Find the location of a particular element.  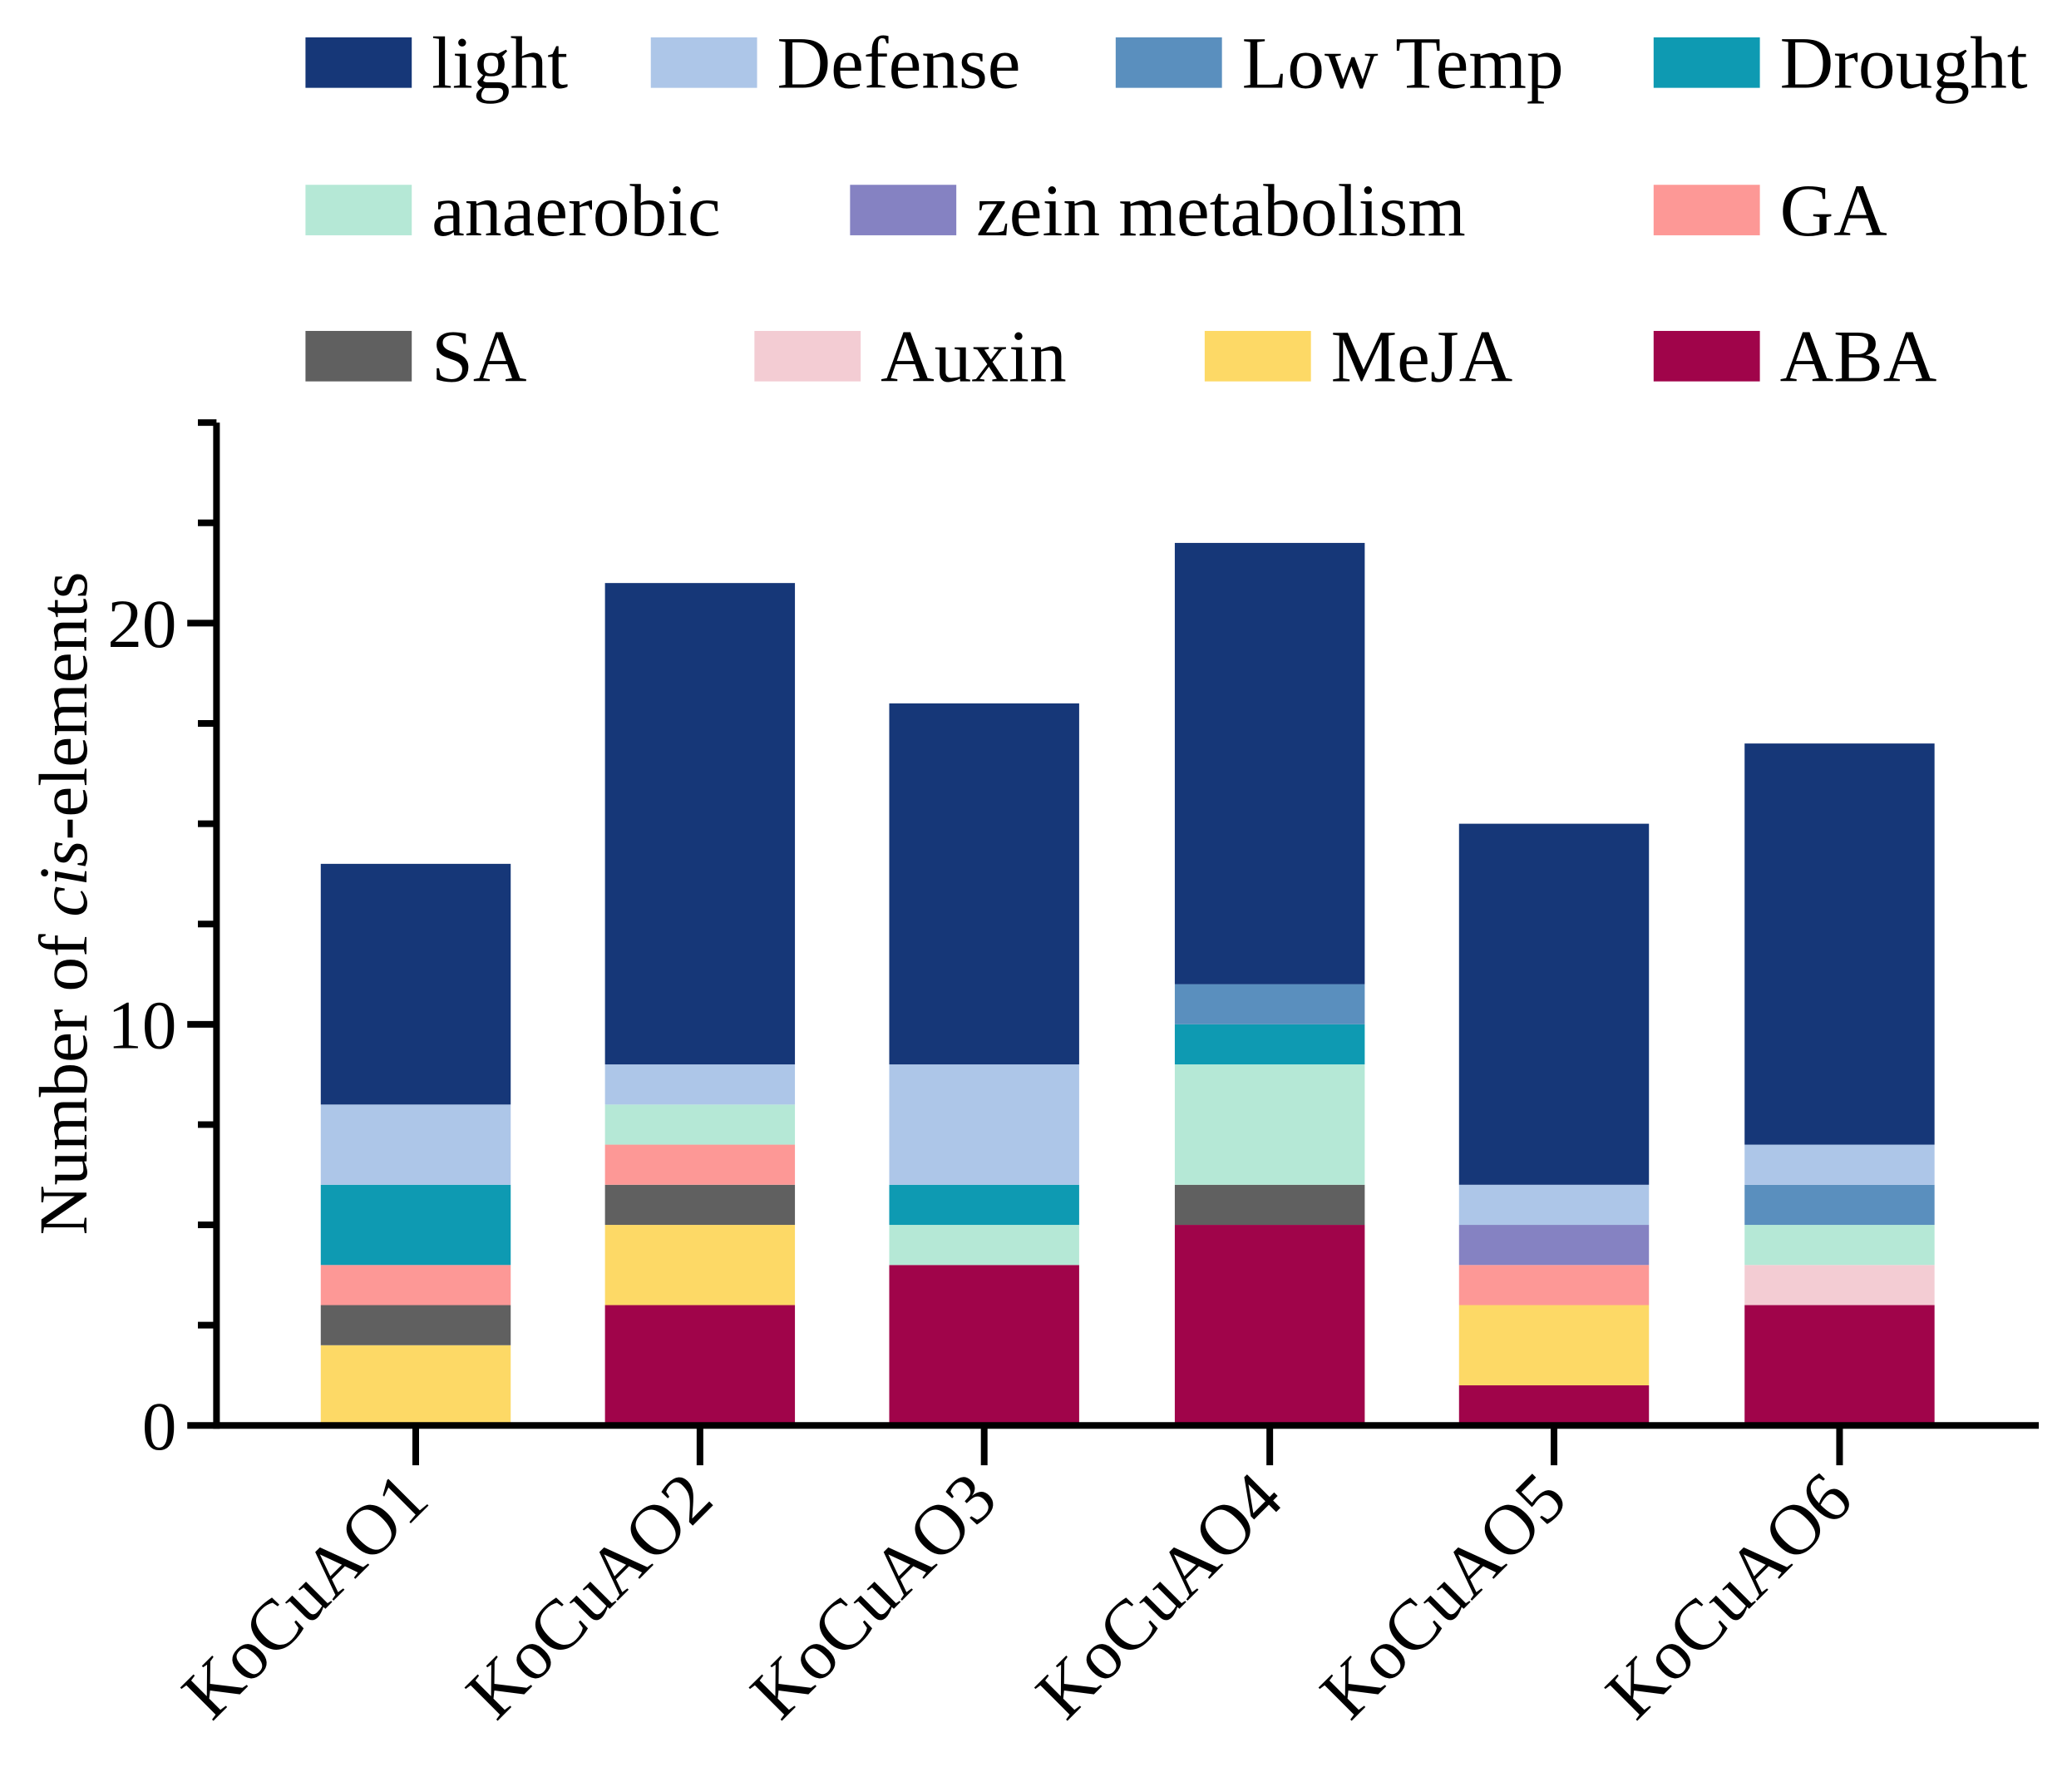

bar-segment-KoCuAO2-Defense is located at coordinates (700, 1084).